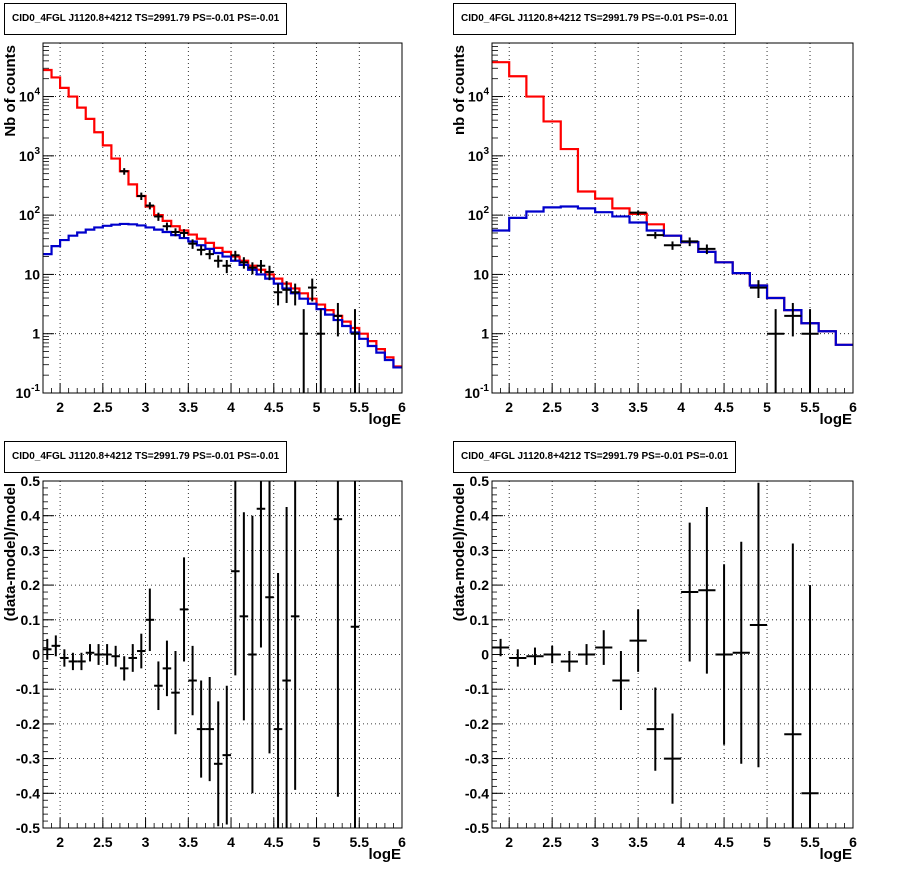 This screenshot has height=875, width=898. Describe the element at coordinates (10, 91) in the screenshot. I see `y-axis-label: Nb of counts` at that location.